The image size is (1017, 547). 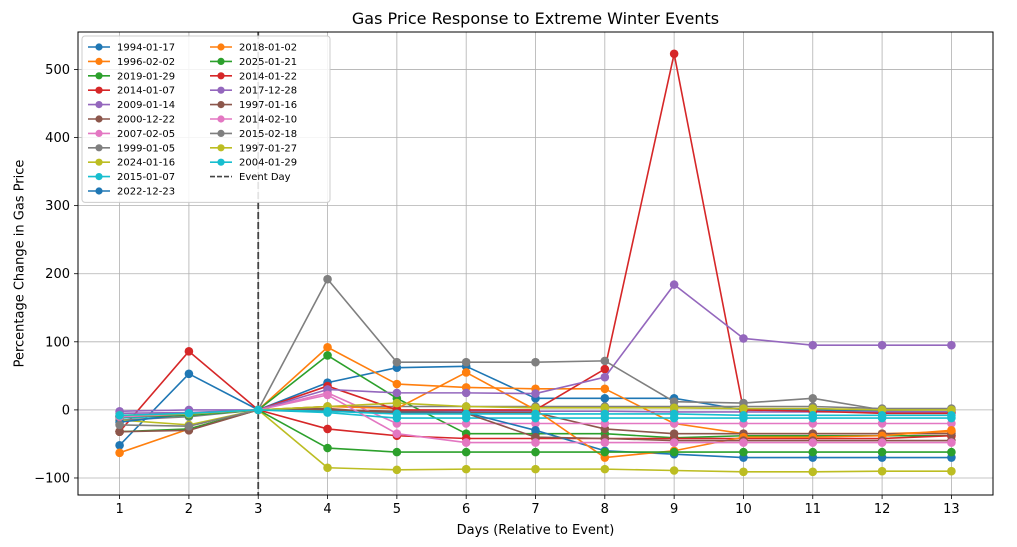 I want to click on x-tick-label: 8, so click(x=605, y=509).